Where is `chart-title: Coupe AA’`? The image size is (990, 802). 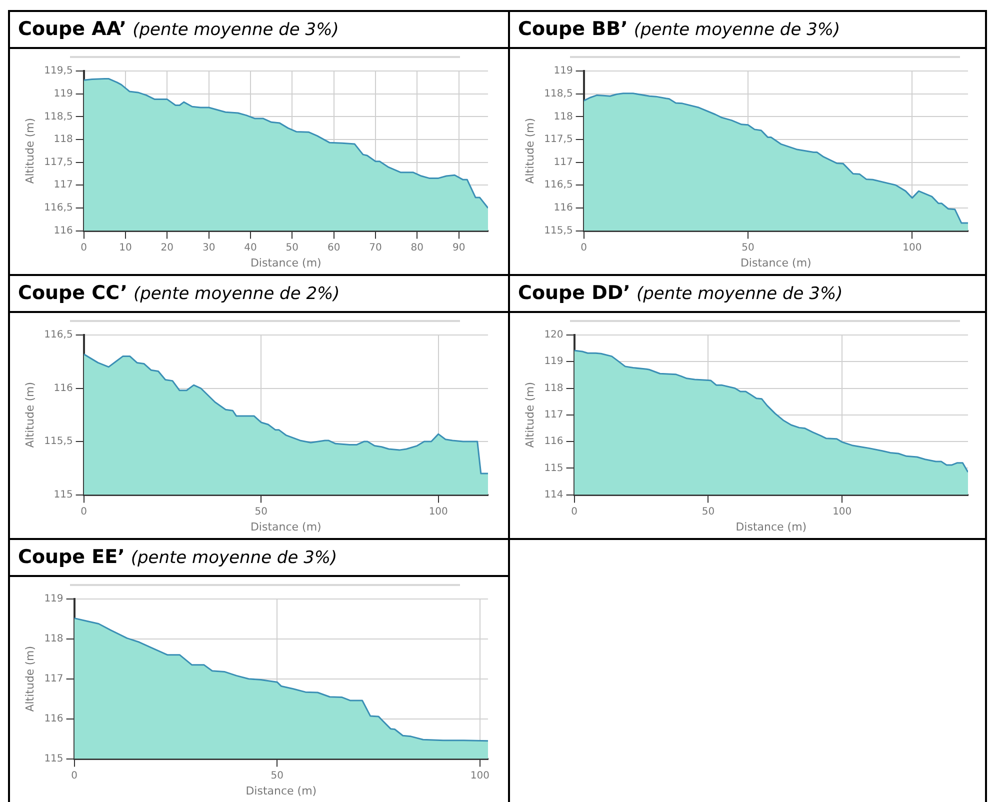 chart-title: Coupe AA’ is located at coordinates (72, 29).